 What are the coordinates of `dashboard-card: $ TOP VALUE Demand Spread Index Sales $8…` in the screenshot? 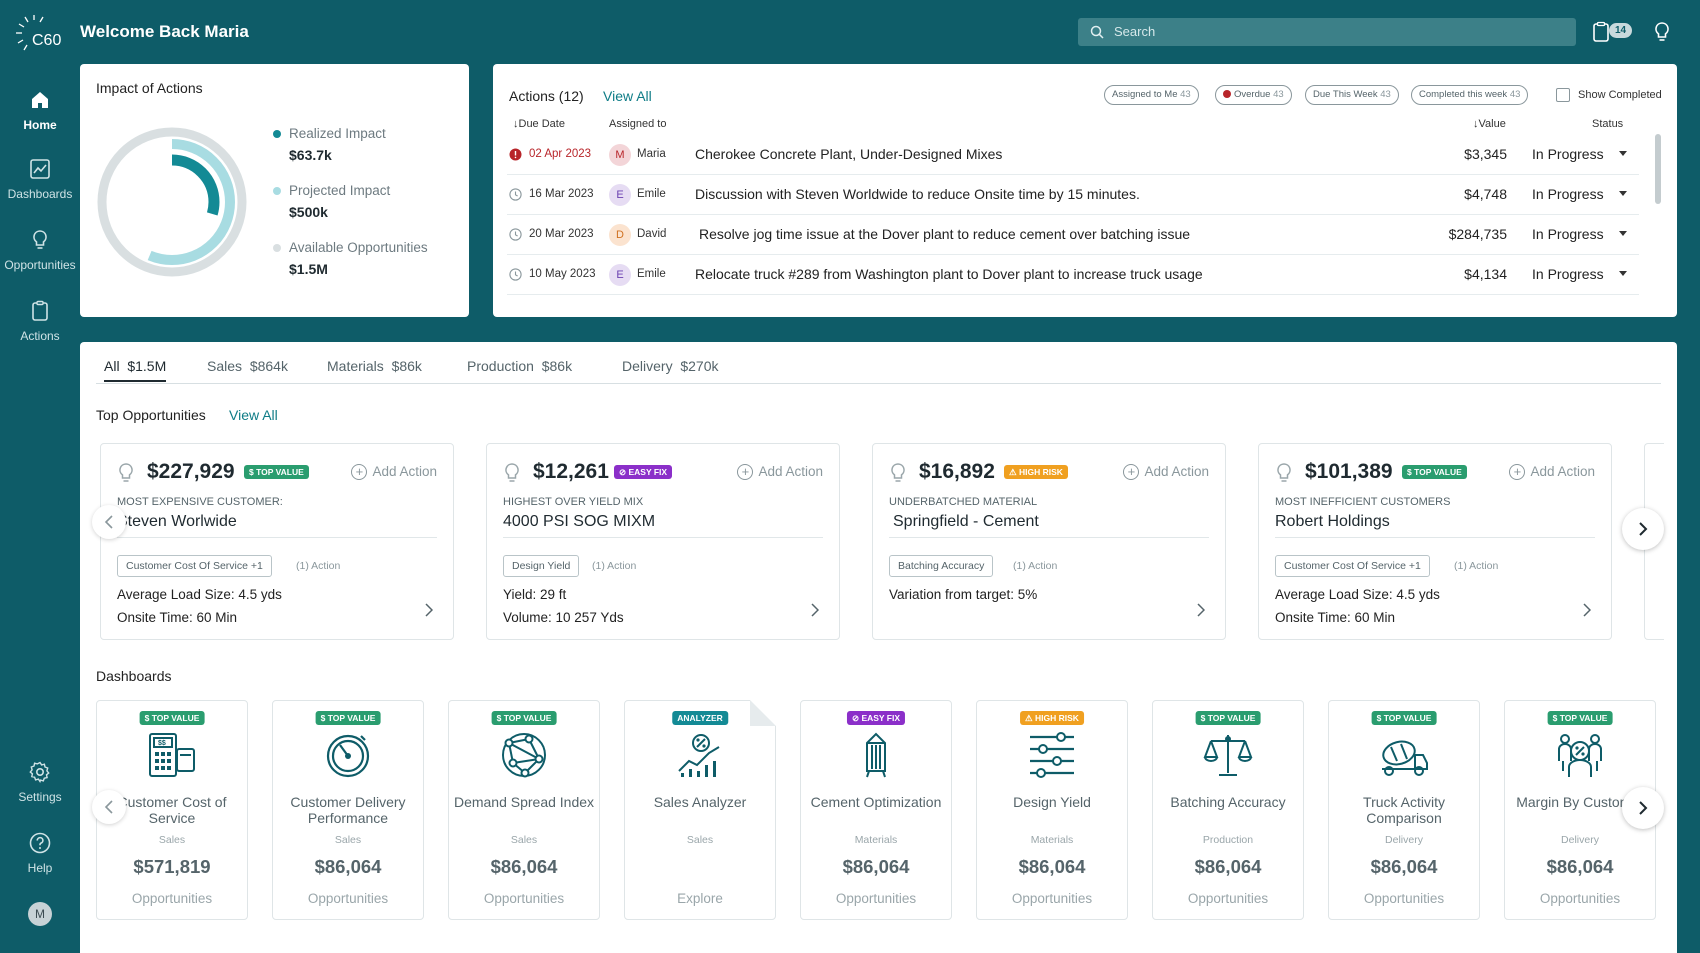 It's located at (524, 810).